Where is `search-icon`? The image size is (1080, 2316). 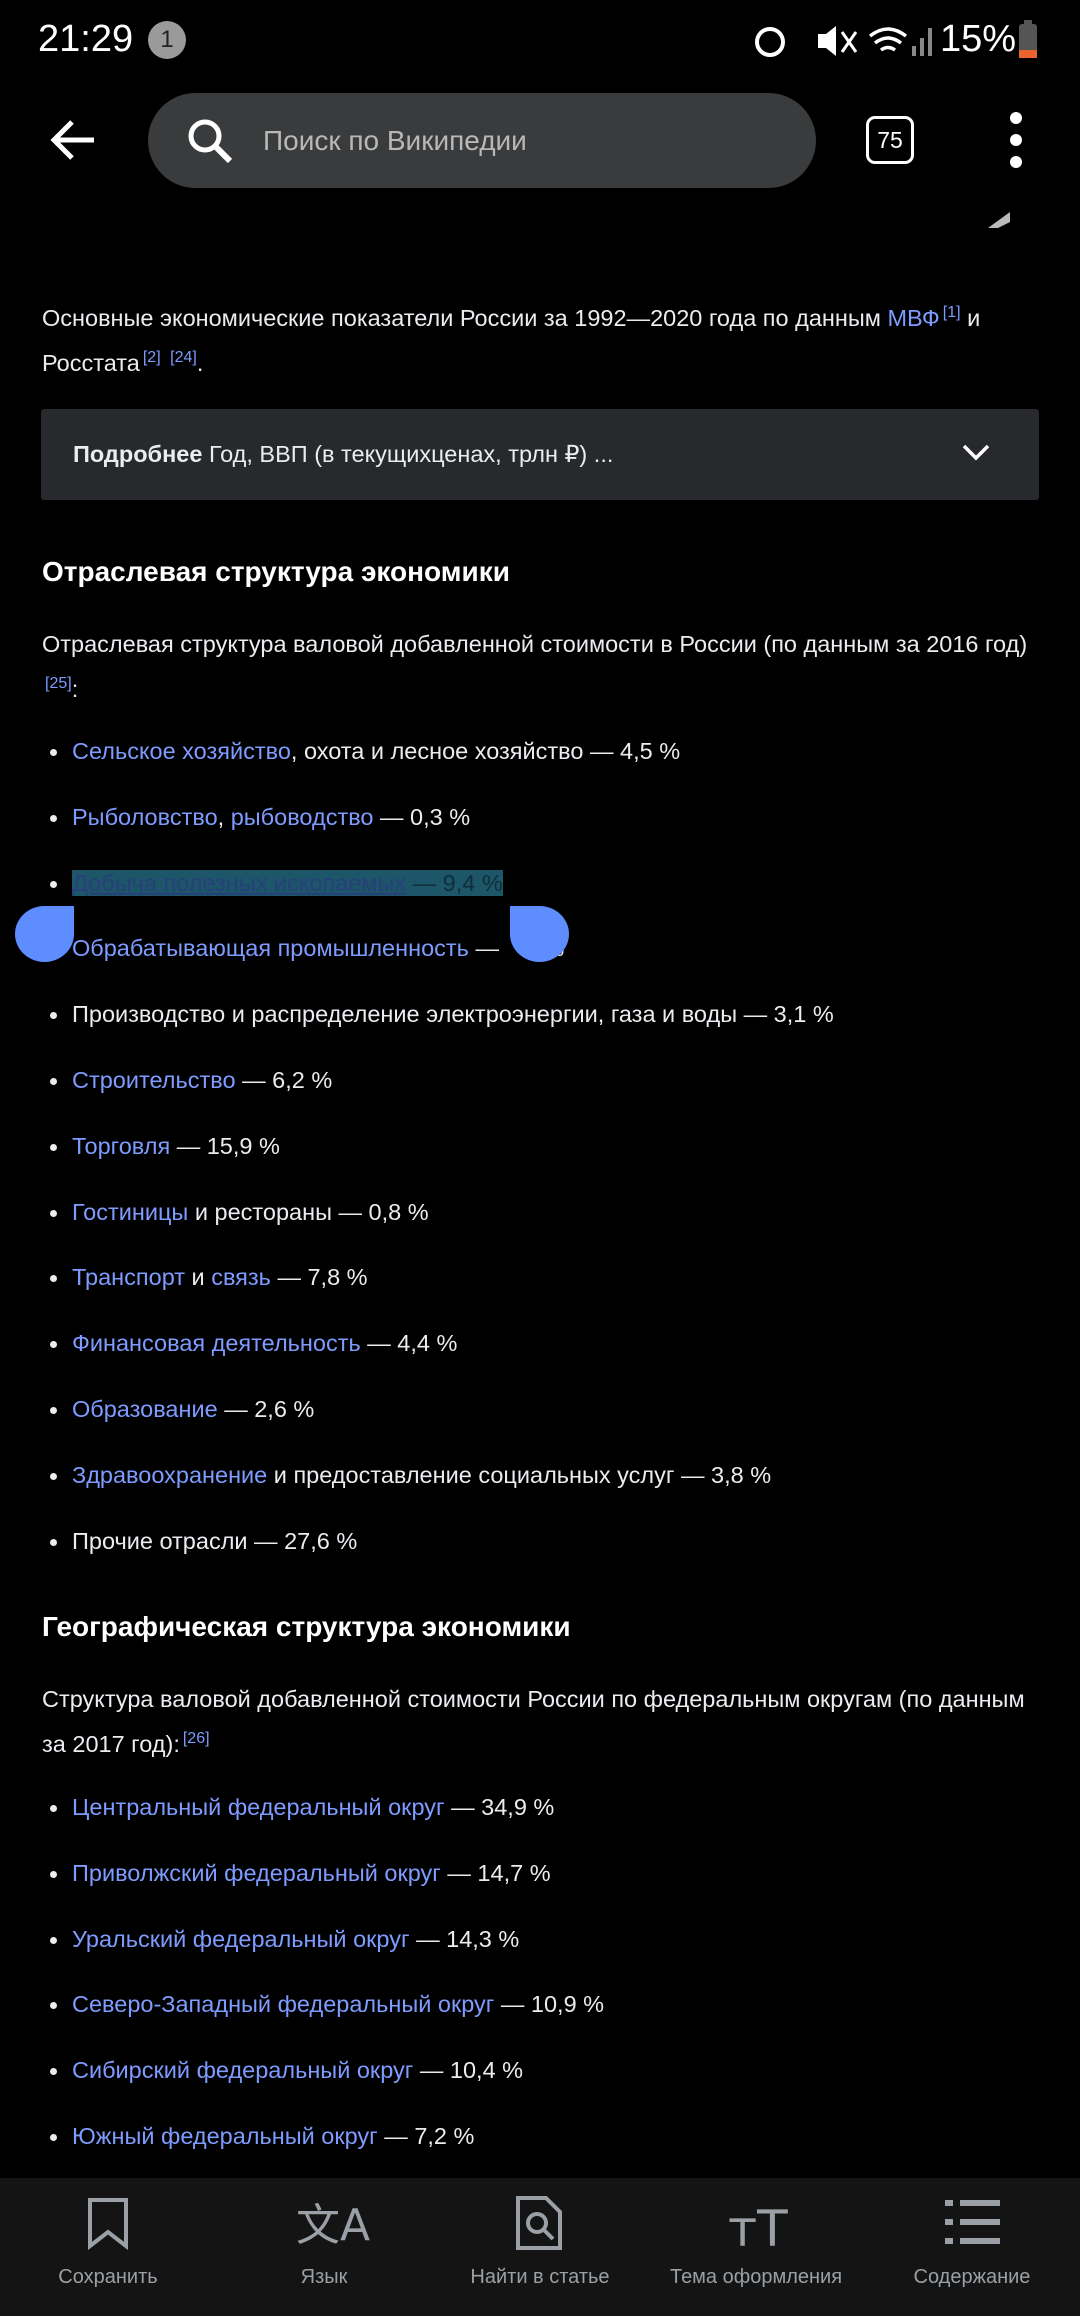
search-icon is located at coordinates (210, 141).